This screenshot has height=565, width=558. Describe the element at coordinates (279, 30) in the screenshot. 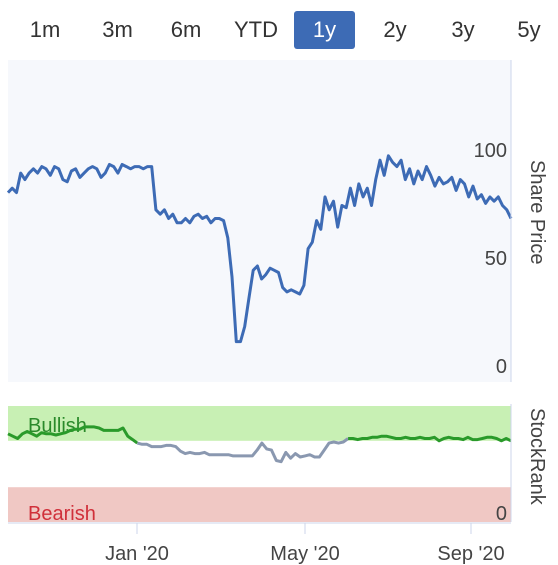

I see `date-range-tabs: 1m 3m 6m YTD 1y 2y 3y 5y` at that location.